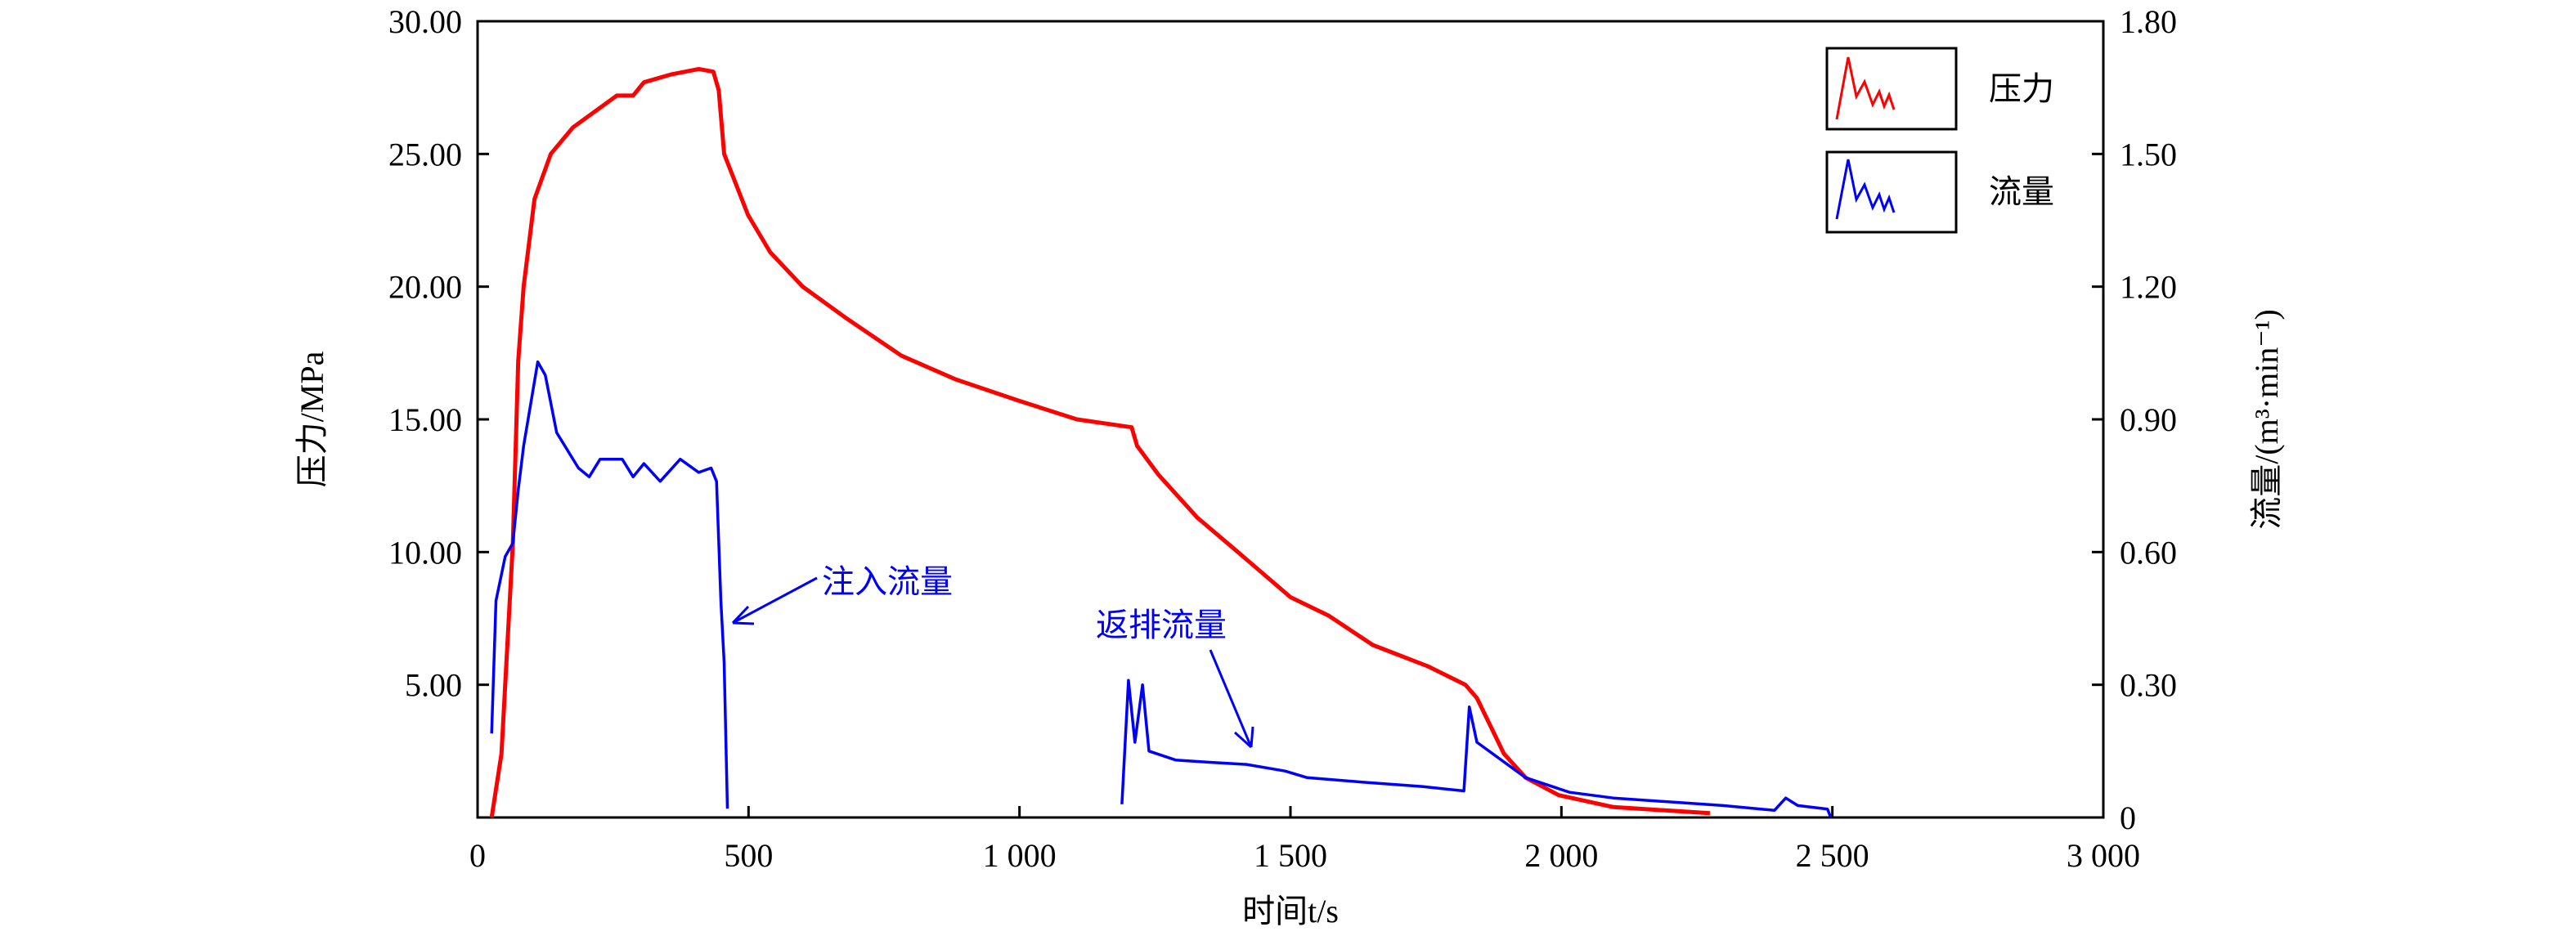 This screenshot has height=945, width=2576. I want to click on x-tick-label: 0, so click(477, 855).